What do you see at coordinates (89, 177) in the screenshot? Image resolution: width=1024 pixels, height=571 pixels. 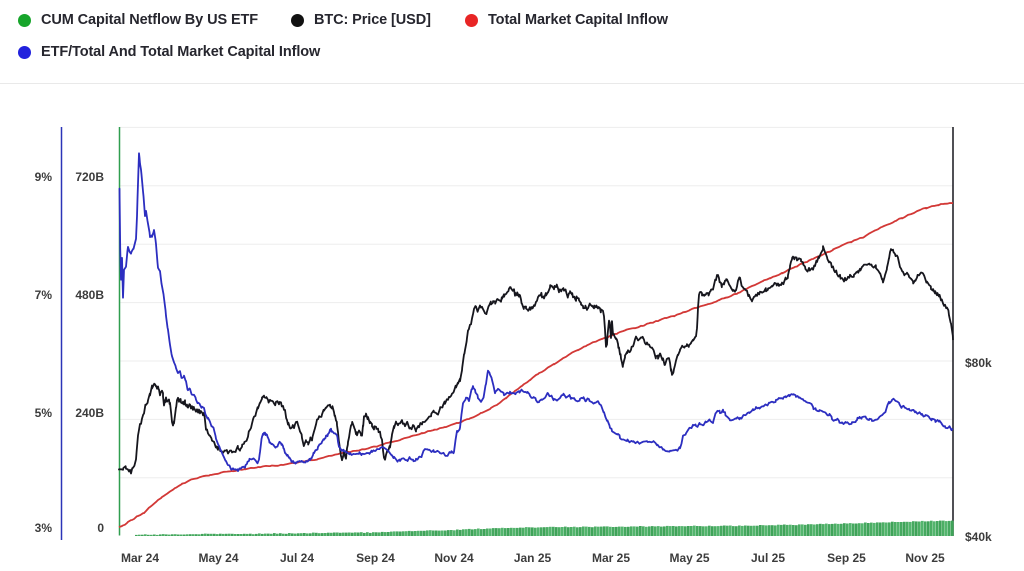 I see `svg-text: 720B` at bounding box center [89, 177].